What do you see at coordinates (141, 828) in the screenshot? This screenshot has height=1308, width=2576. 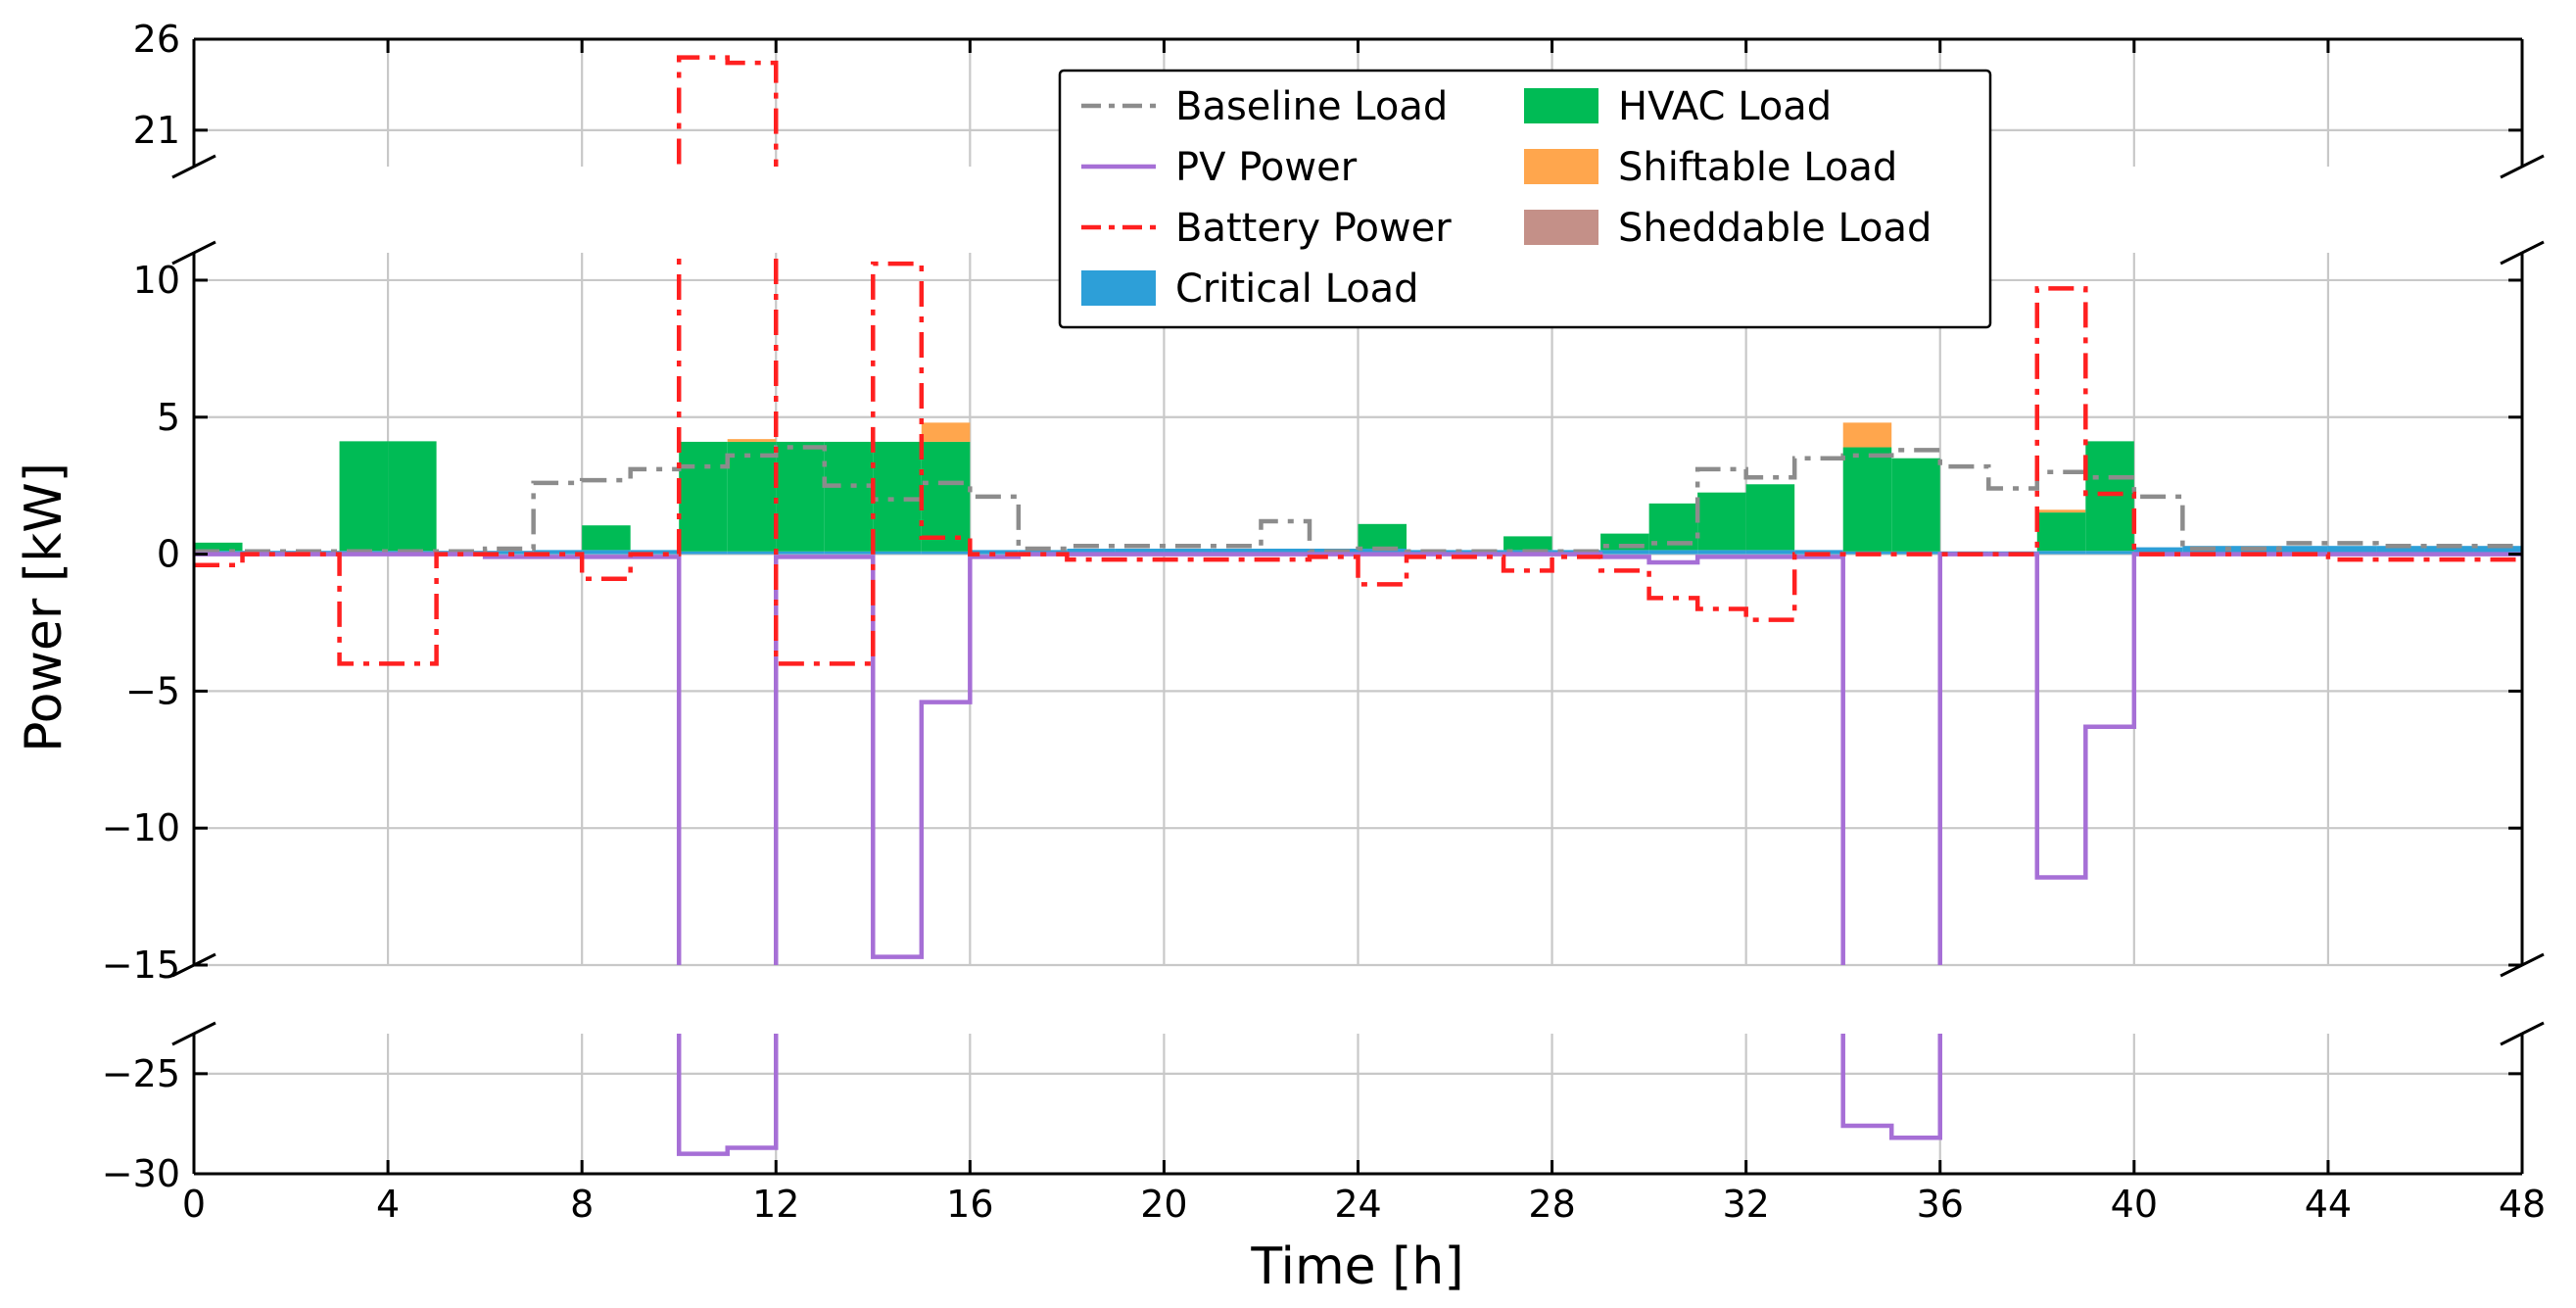 I see `y-tick-label: −10` at bounding box center [141, 828].